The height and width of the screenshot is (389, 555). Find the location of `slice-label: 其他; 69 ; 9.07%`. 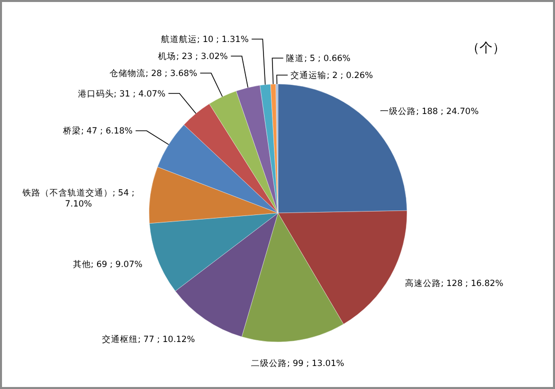

slice-label: 其他; 69 ; 9.07% is located at coordinates (107, 264).